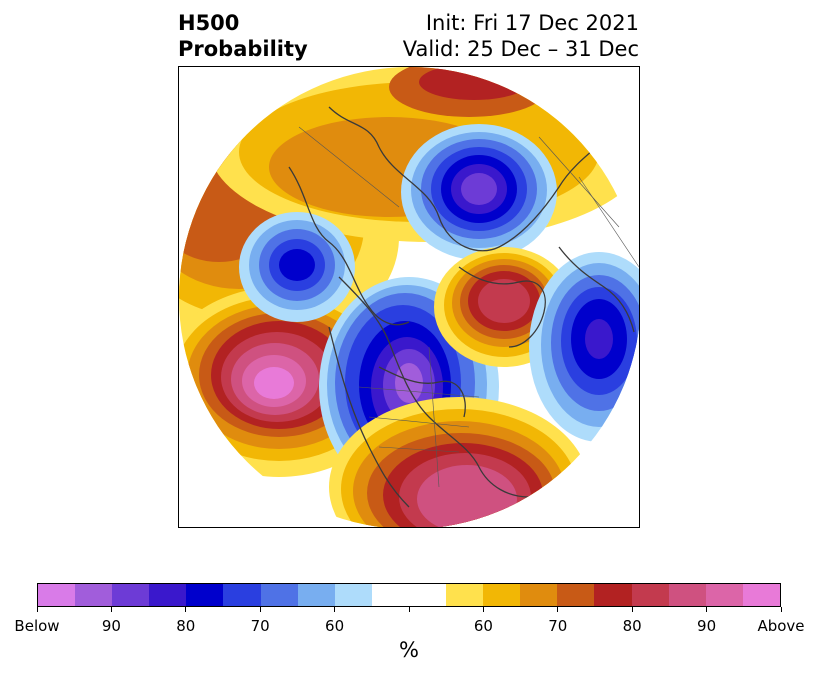 Image resolution: width=819 pixels, height=676 pixels. Describe the element at coordinates (209, 23) in the screenshot. I see `title-variable: H500` at that location.